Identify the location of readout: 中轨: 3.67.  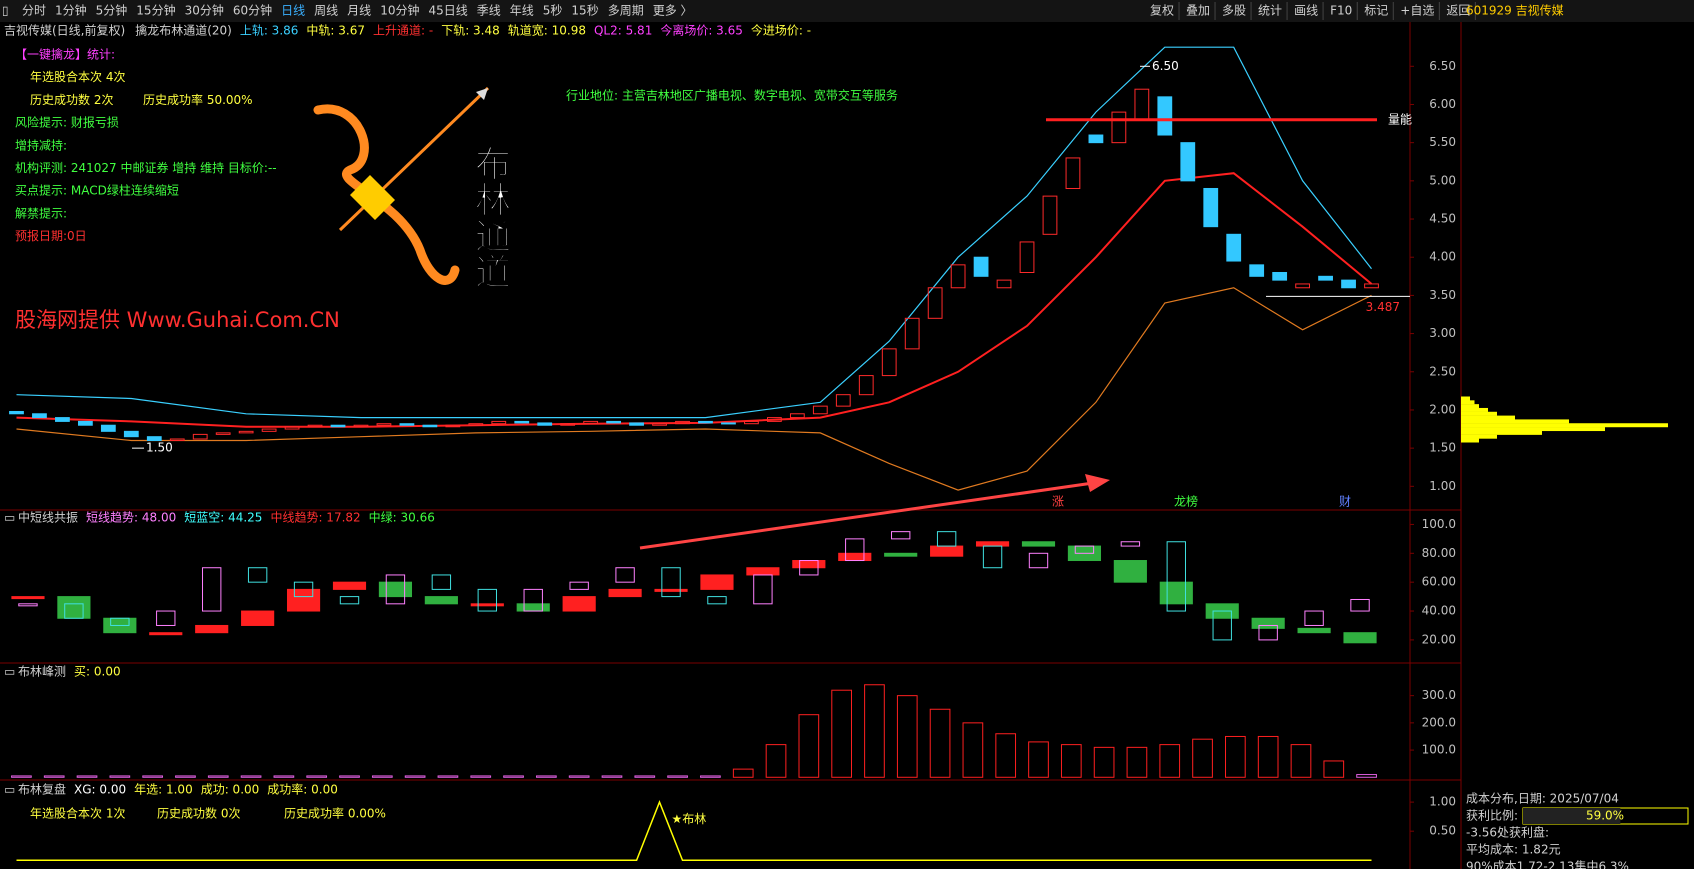
(335, 30).